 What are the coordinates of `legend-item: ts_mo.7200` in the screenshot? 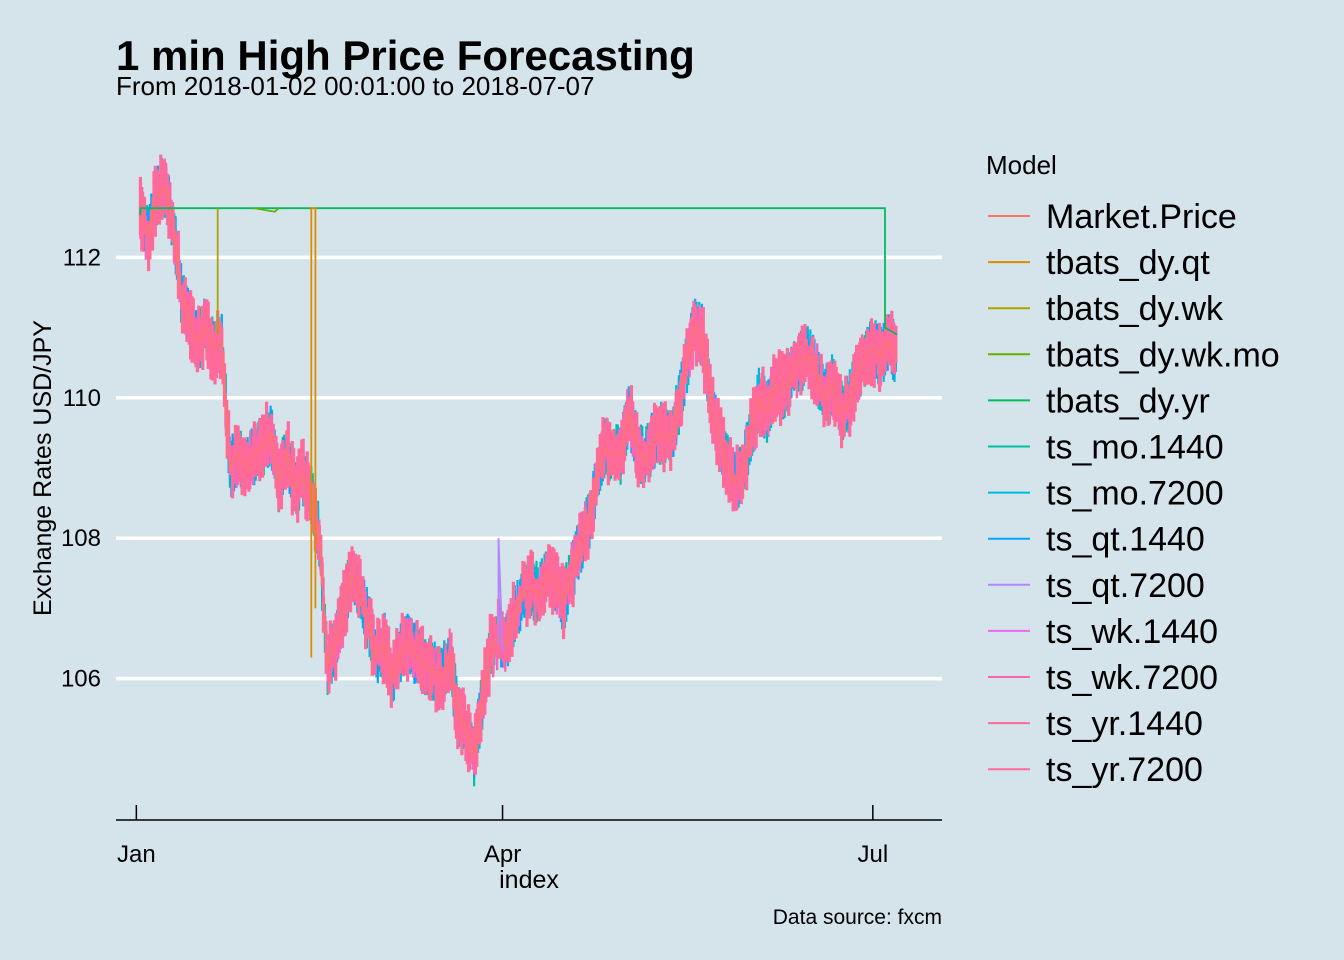 It's located at (1106, 494).